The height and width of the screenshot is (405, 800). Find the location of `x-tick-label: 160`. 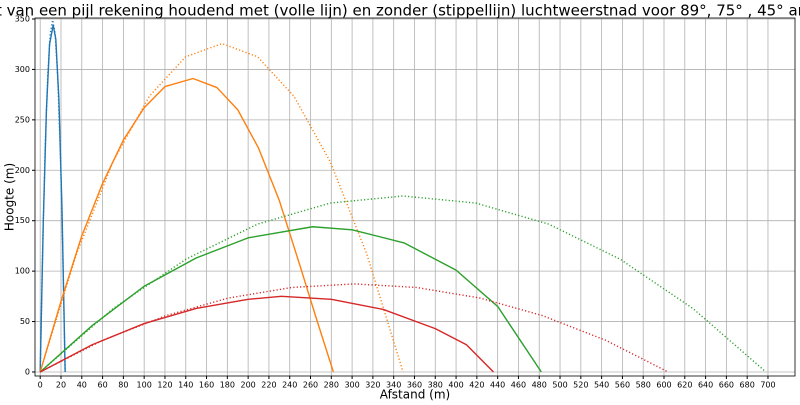

x-tick-label: 160 is located at coordinates (206, 385).